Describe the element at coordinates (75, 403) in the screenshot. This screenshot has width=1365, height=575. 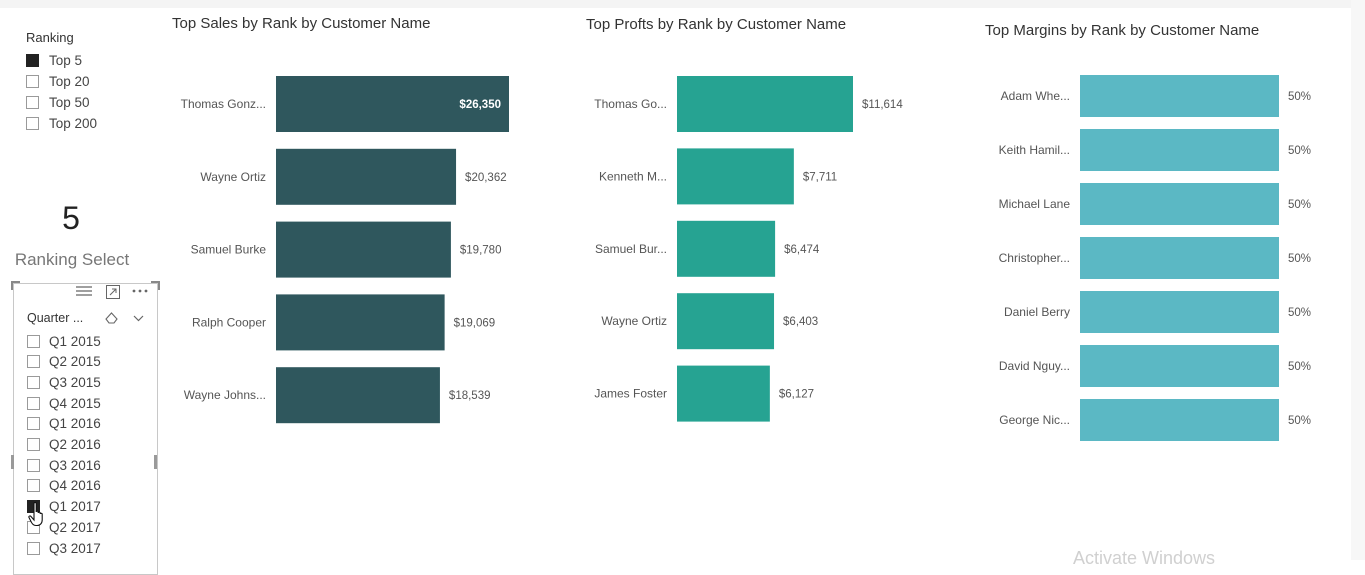
I see `quarter-option-label: Q4 2015` at that location.